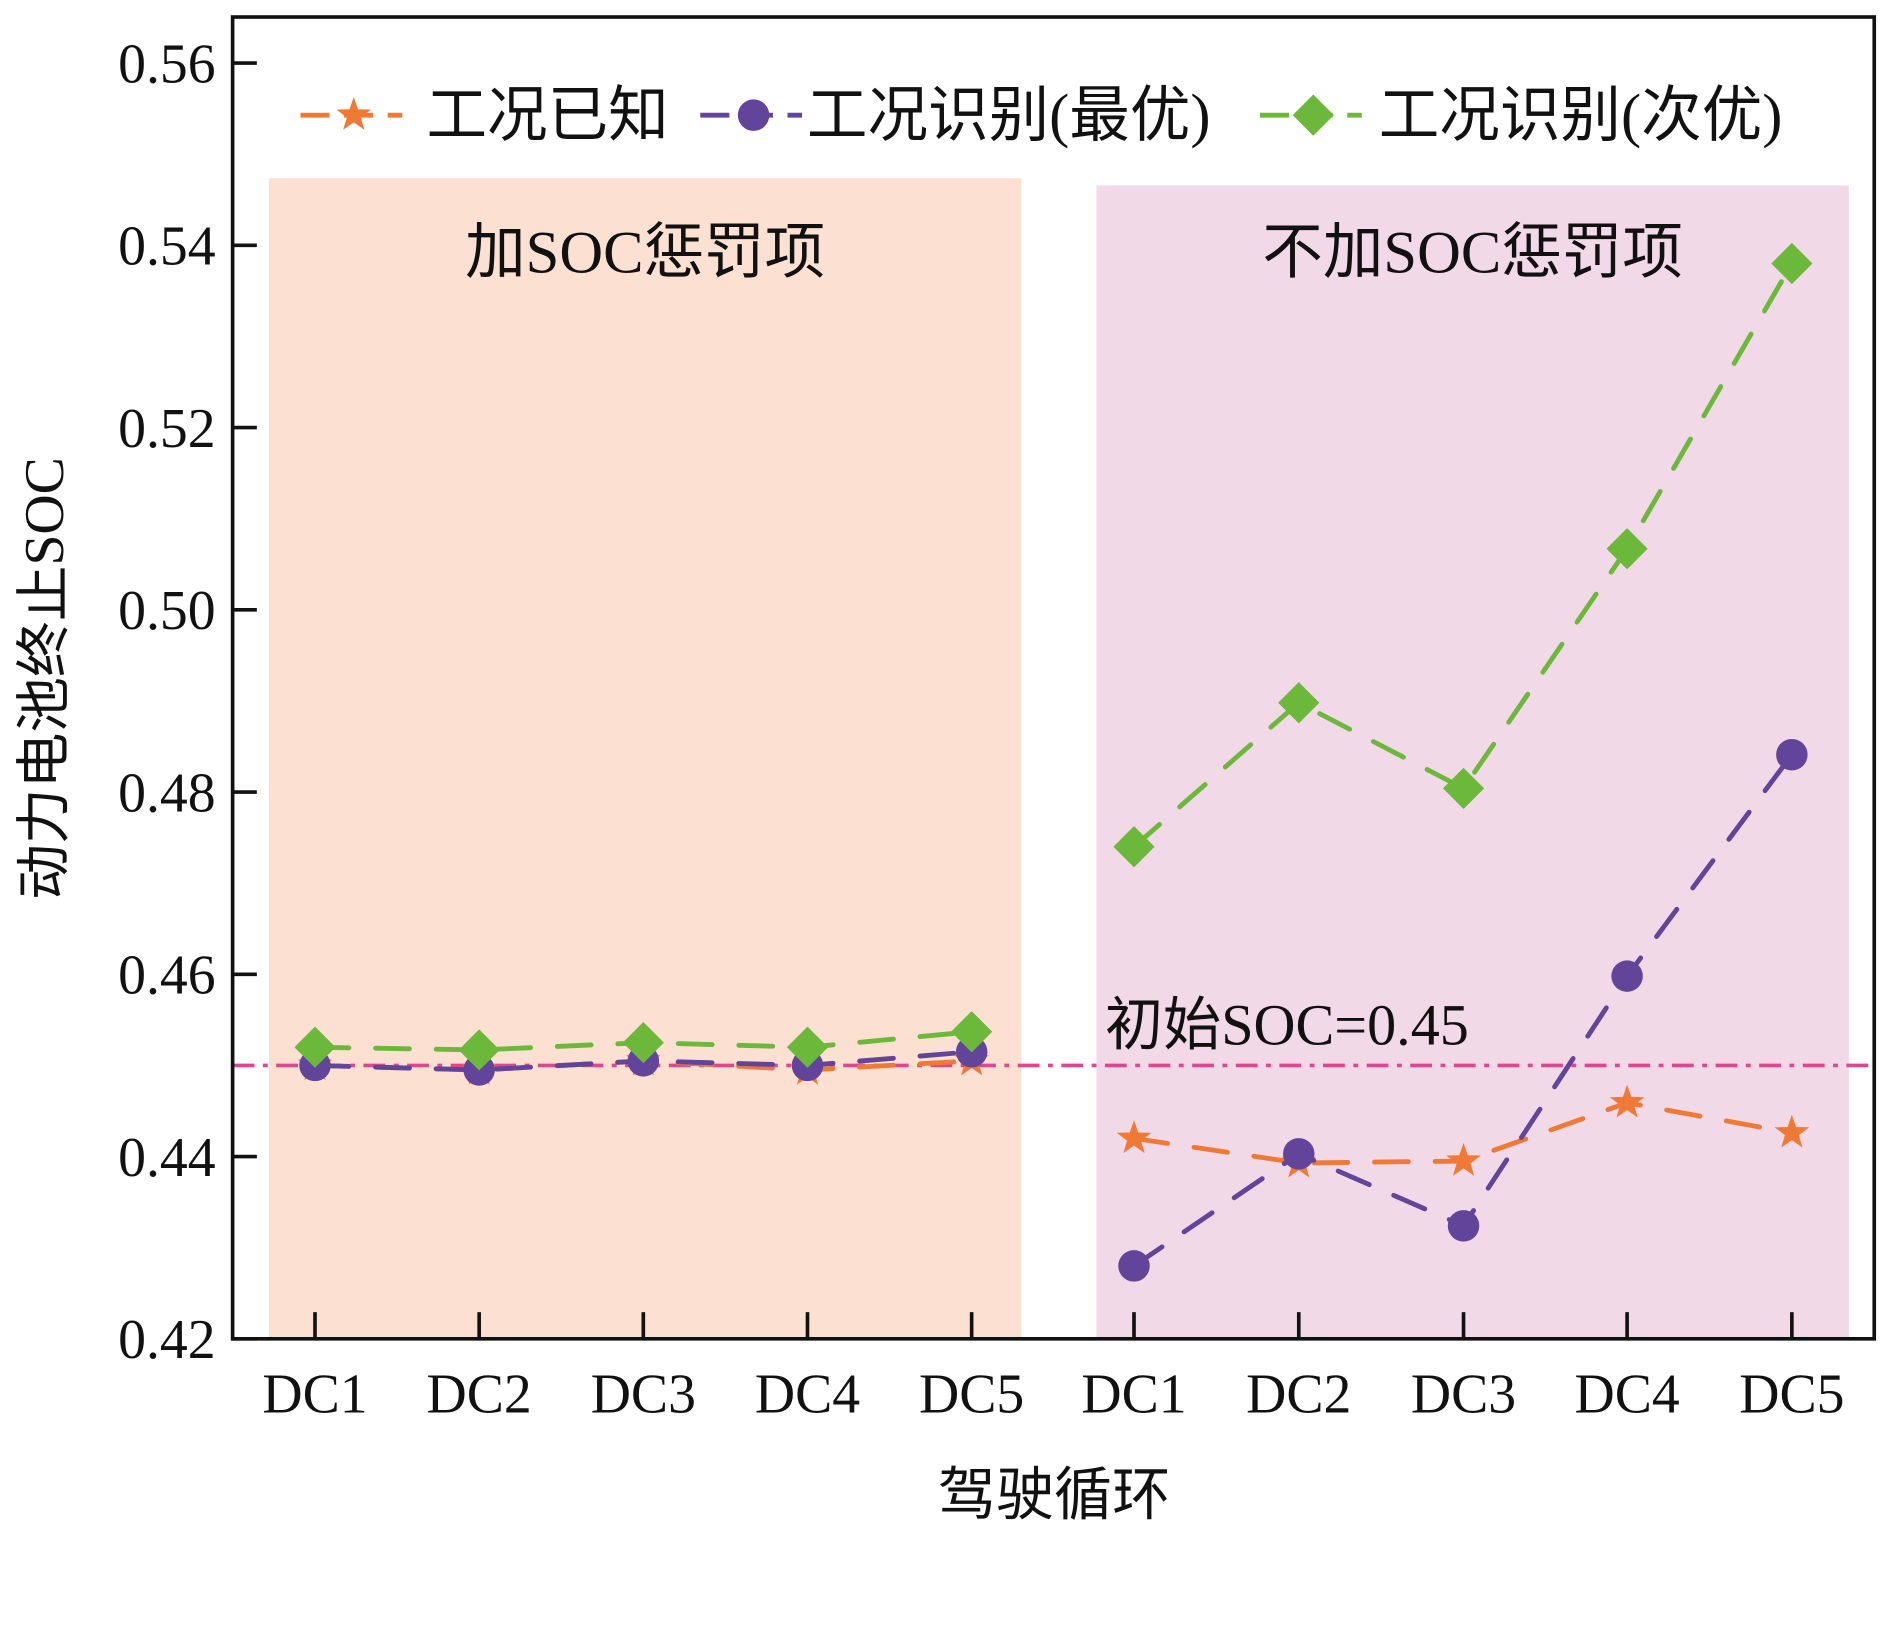 This screenshot has height=1626, width=1890. What do you see at coordinates (1581, 116) in the screenshot?
I see `legend-label: 工况识别(次优)` at bounding box center [1581, 116].